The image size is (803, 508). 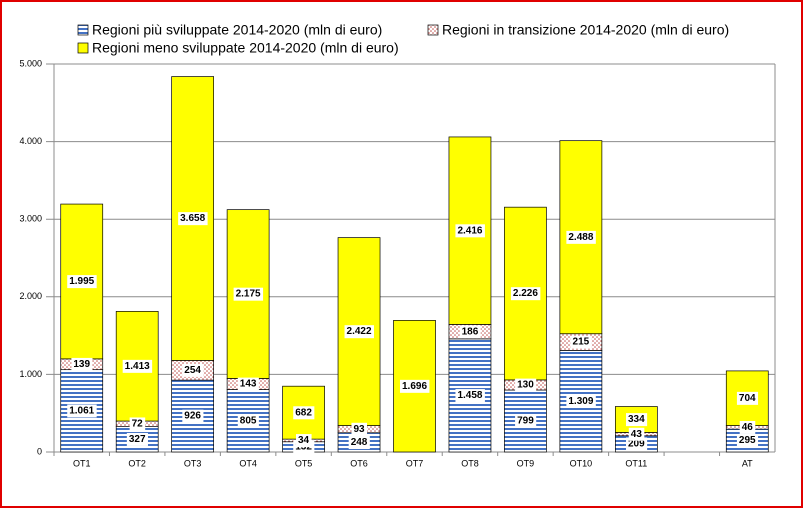 I want to click on data-label: 1.061, so click(x=81, y=410).